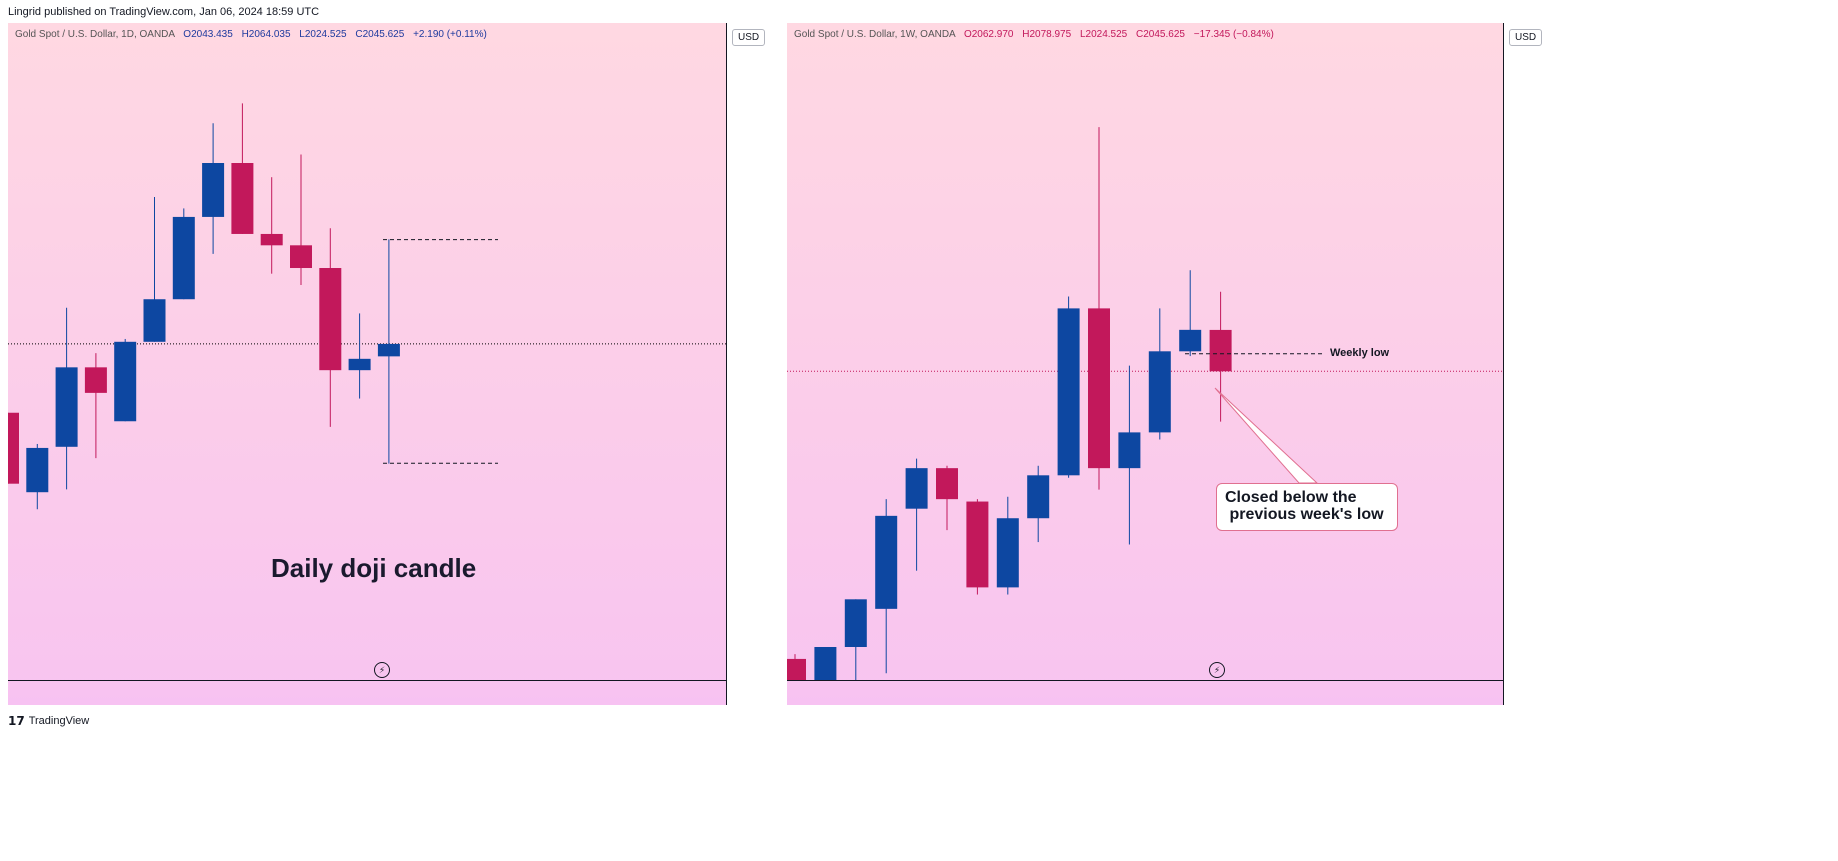 Image resolution: width=1838 pixels, height=861 pixels. I want to click on daily-time-axis, so click(367, 692).